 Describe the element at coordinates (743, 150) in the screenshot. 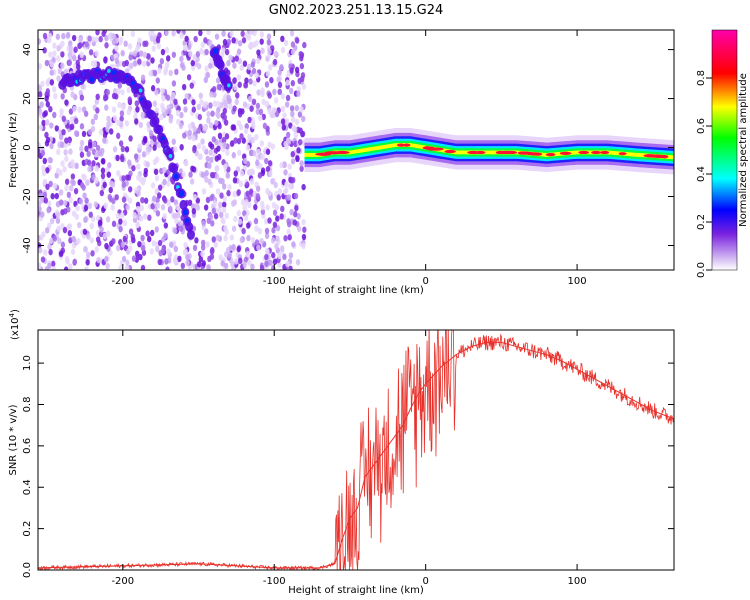

I see `colorbar-label: Normalized spectral amplitude` at that location.